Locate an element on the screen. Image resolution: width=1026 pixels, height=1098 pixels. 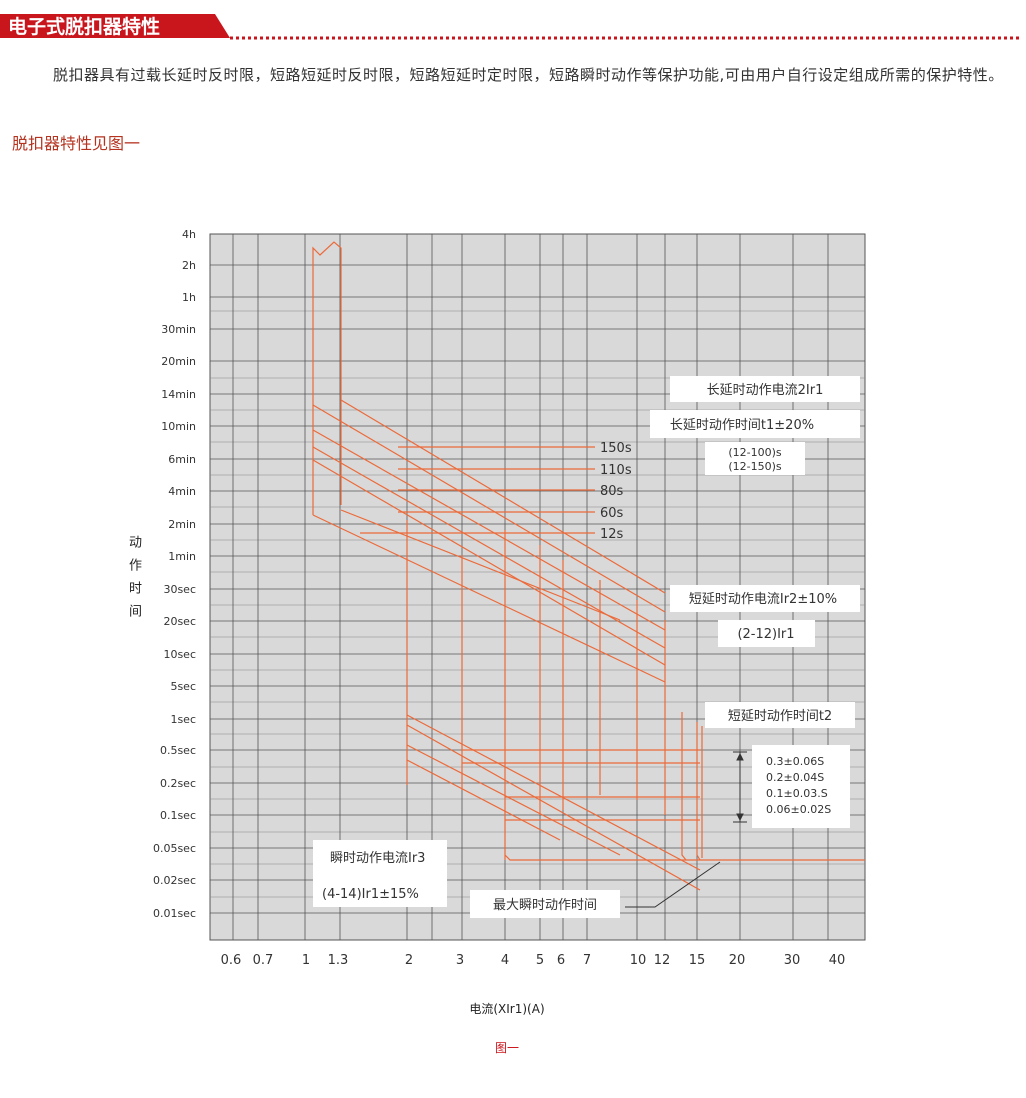
x-tick-label: 1 is located at coordinates (306, 960).